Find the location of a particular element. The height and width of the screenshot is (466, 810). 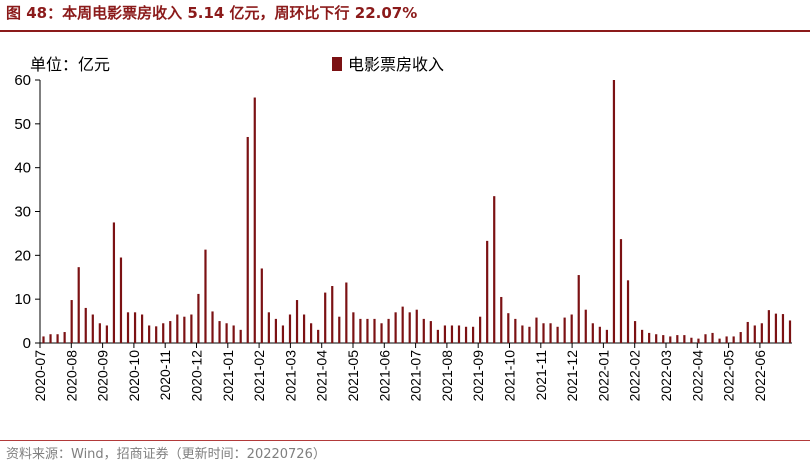

y-tick-label: 10 is located at coordinates (22, 299).